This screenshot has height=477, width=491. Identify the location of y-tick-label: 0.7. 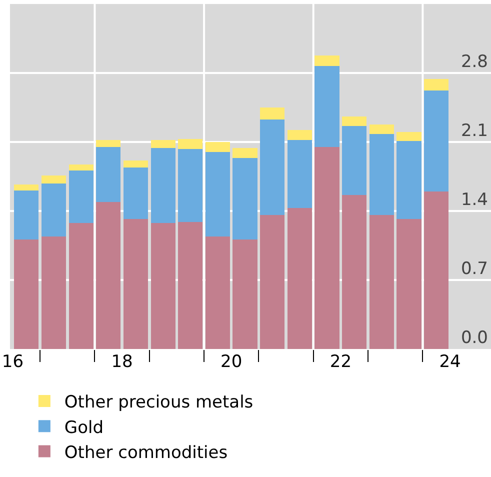
(474, 269).